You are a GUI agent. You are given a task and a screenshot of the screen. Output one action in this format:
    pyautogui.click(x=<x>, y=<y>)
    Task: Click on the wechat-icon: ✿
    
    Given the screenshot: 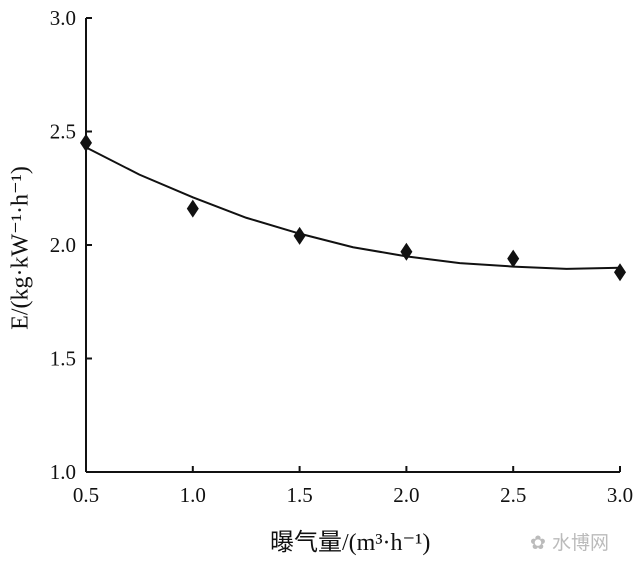 What is the action you would take?
    pyautogui.click(x=541, y=543)
    